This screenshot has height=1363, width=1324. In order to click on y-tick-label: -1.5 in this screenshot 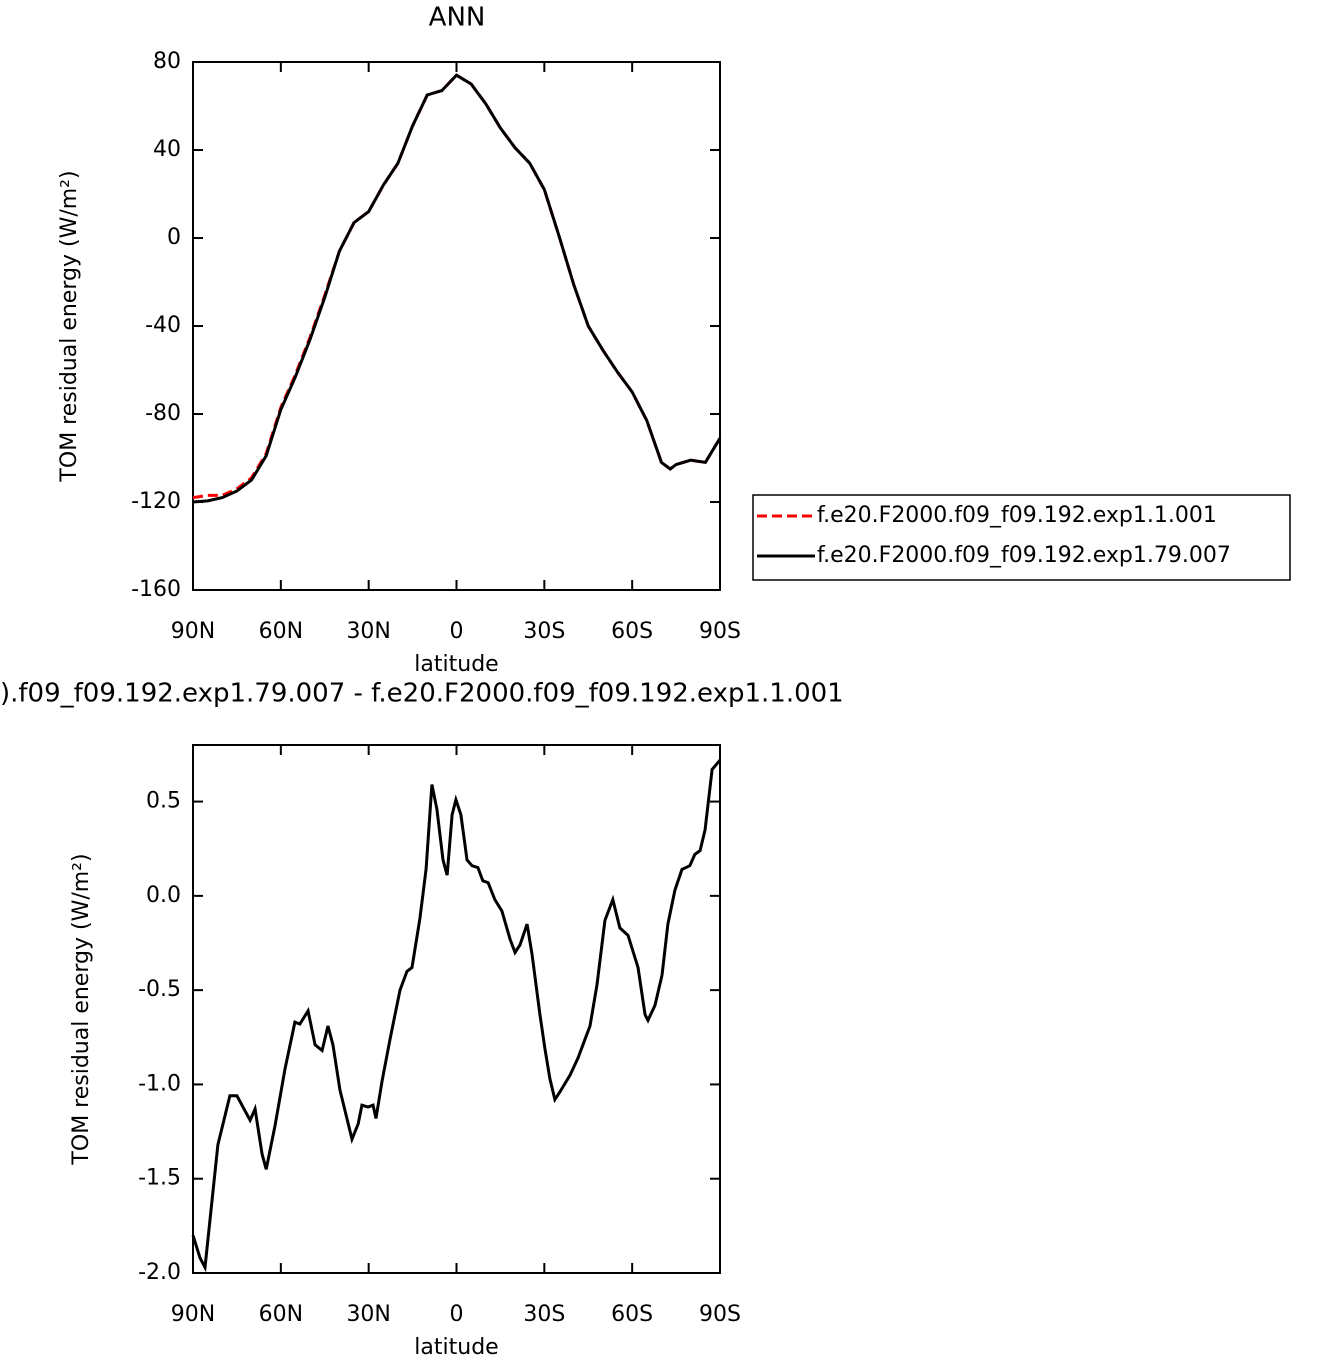, I will do `click(159, 1178)`.